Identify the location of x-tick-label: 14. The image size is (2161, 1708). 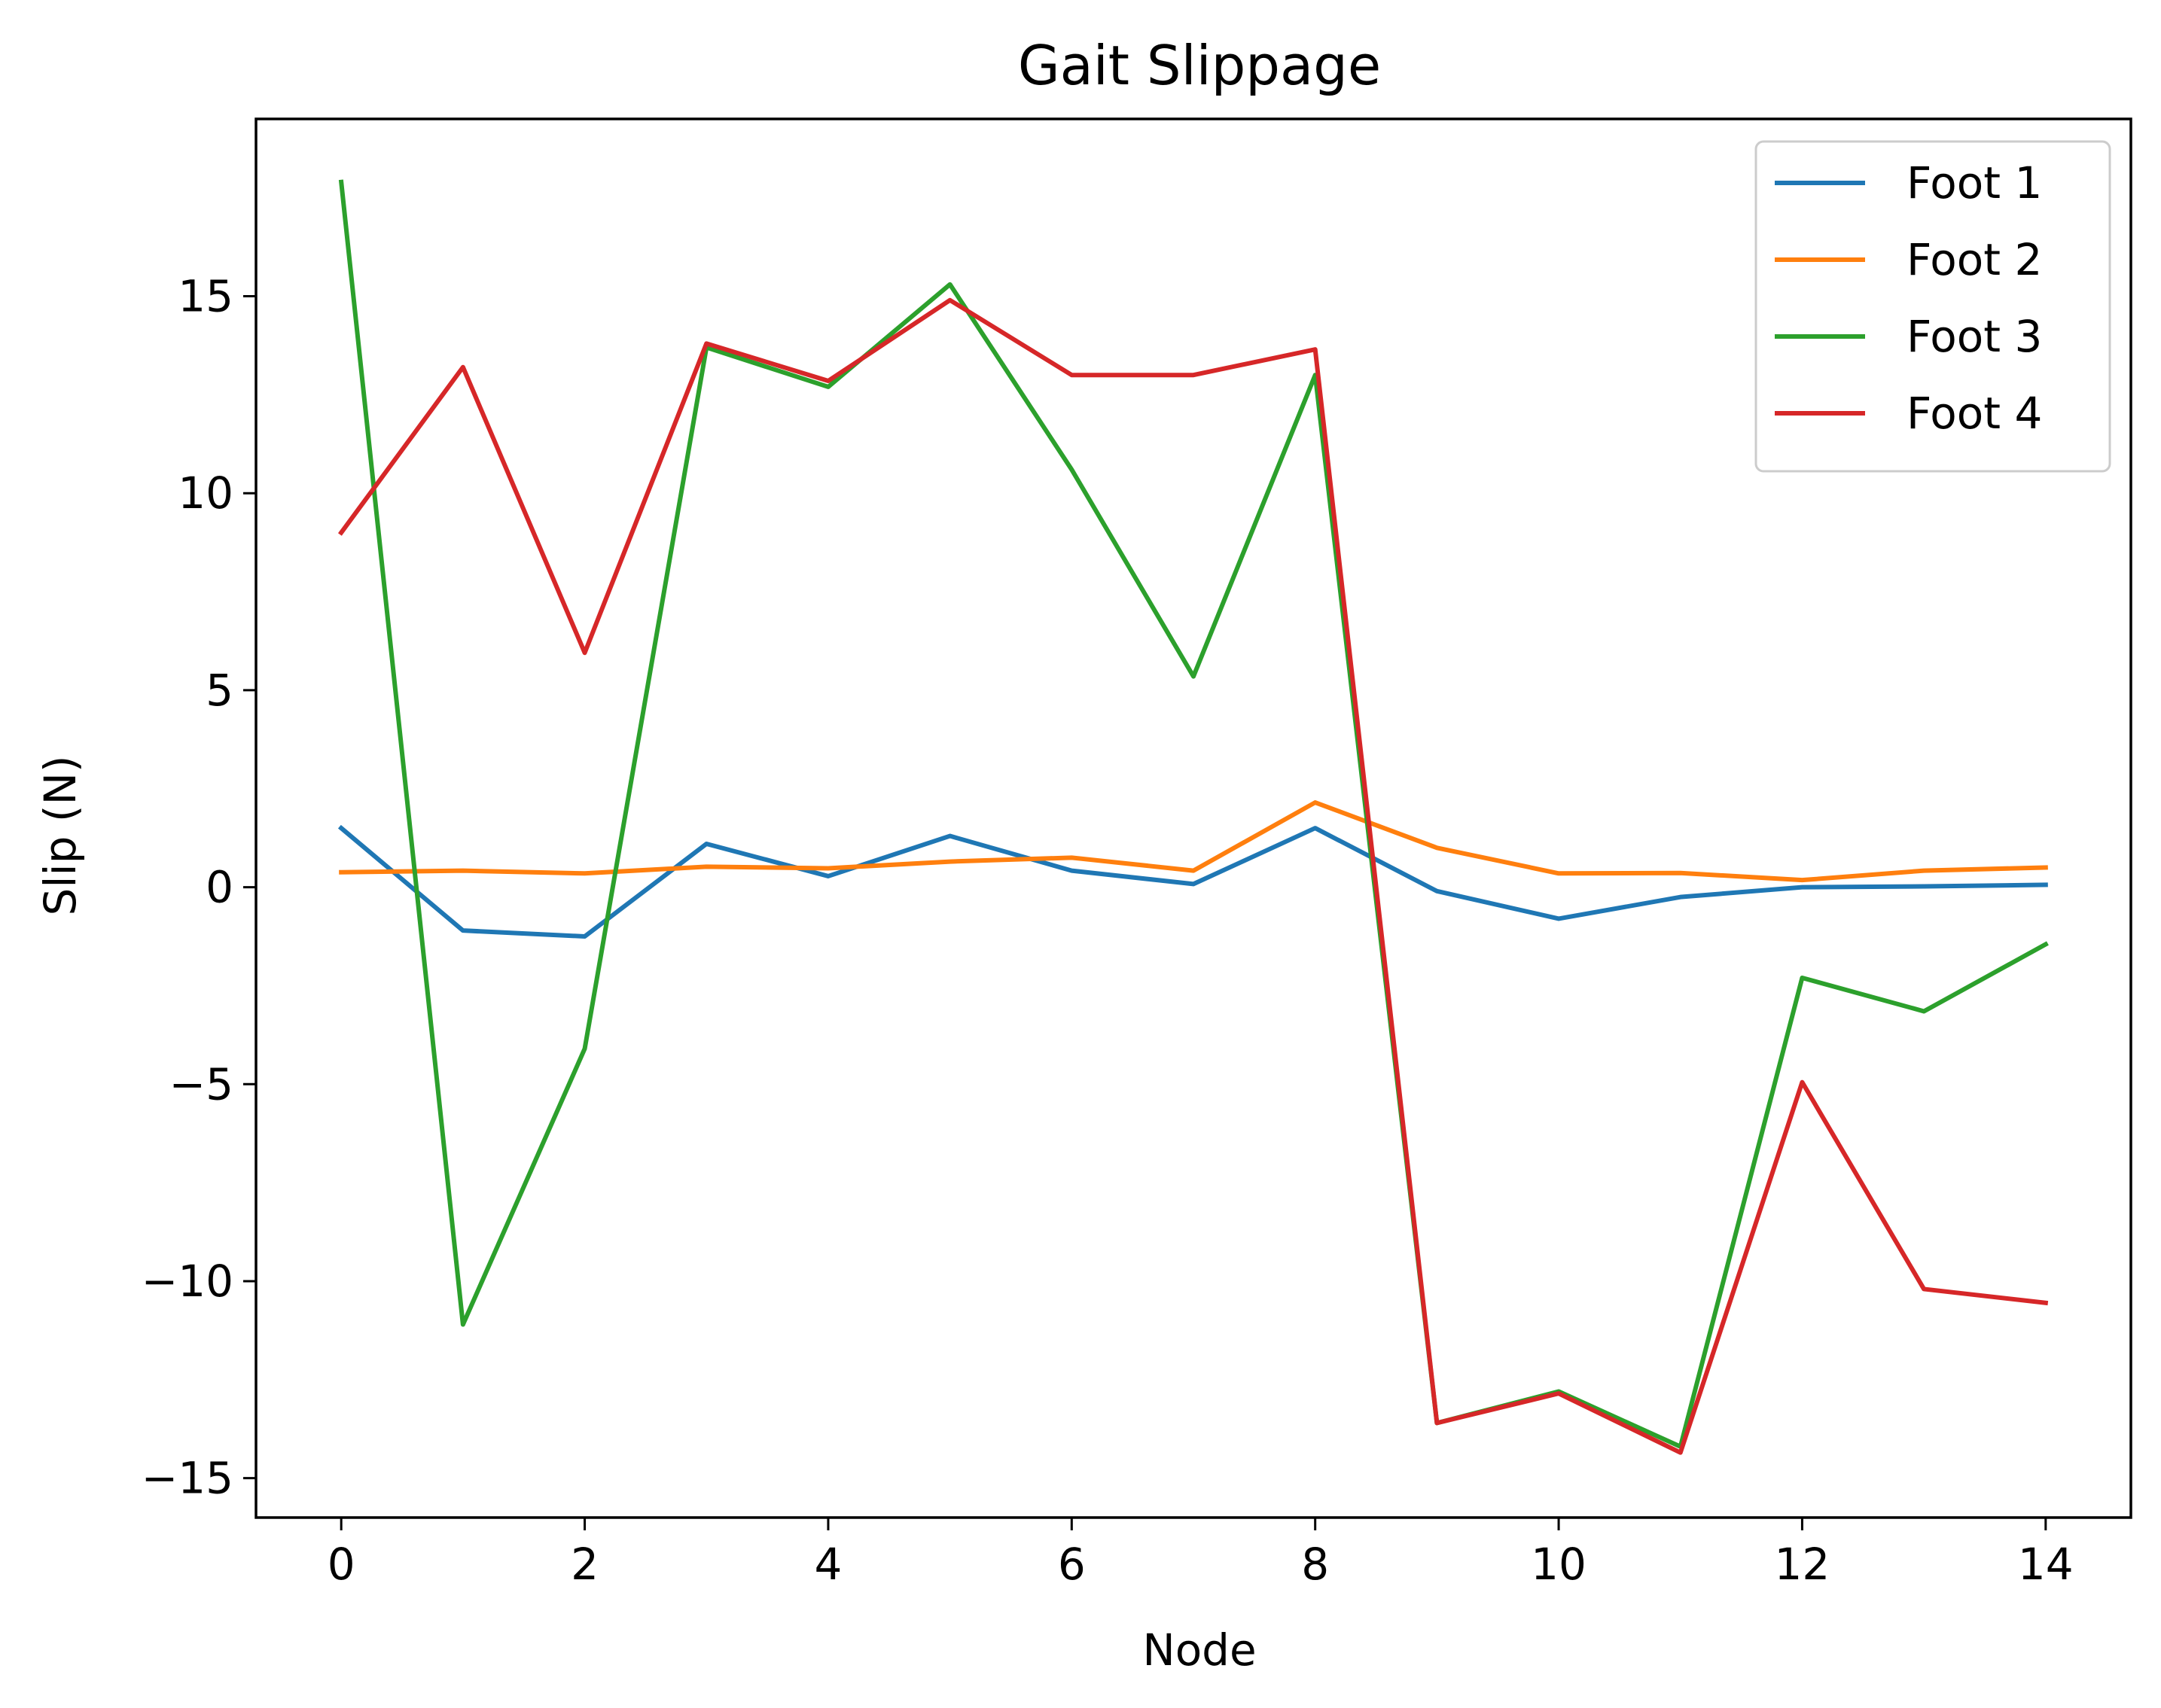
(2046, 1564).